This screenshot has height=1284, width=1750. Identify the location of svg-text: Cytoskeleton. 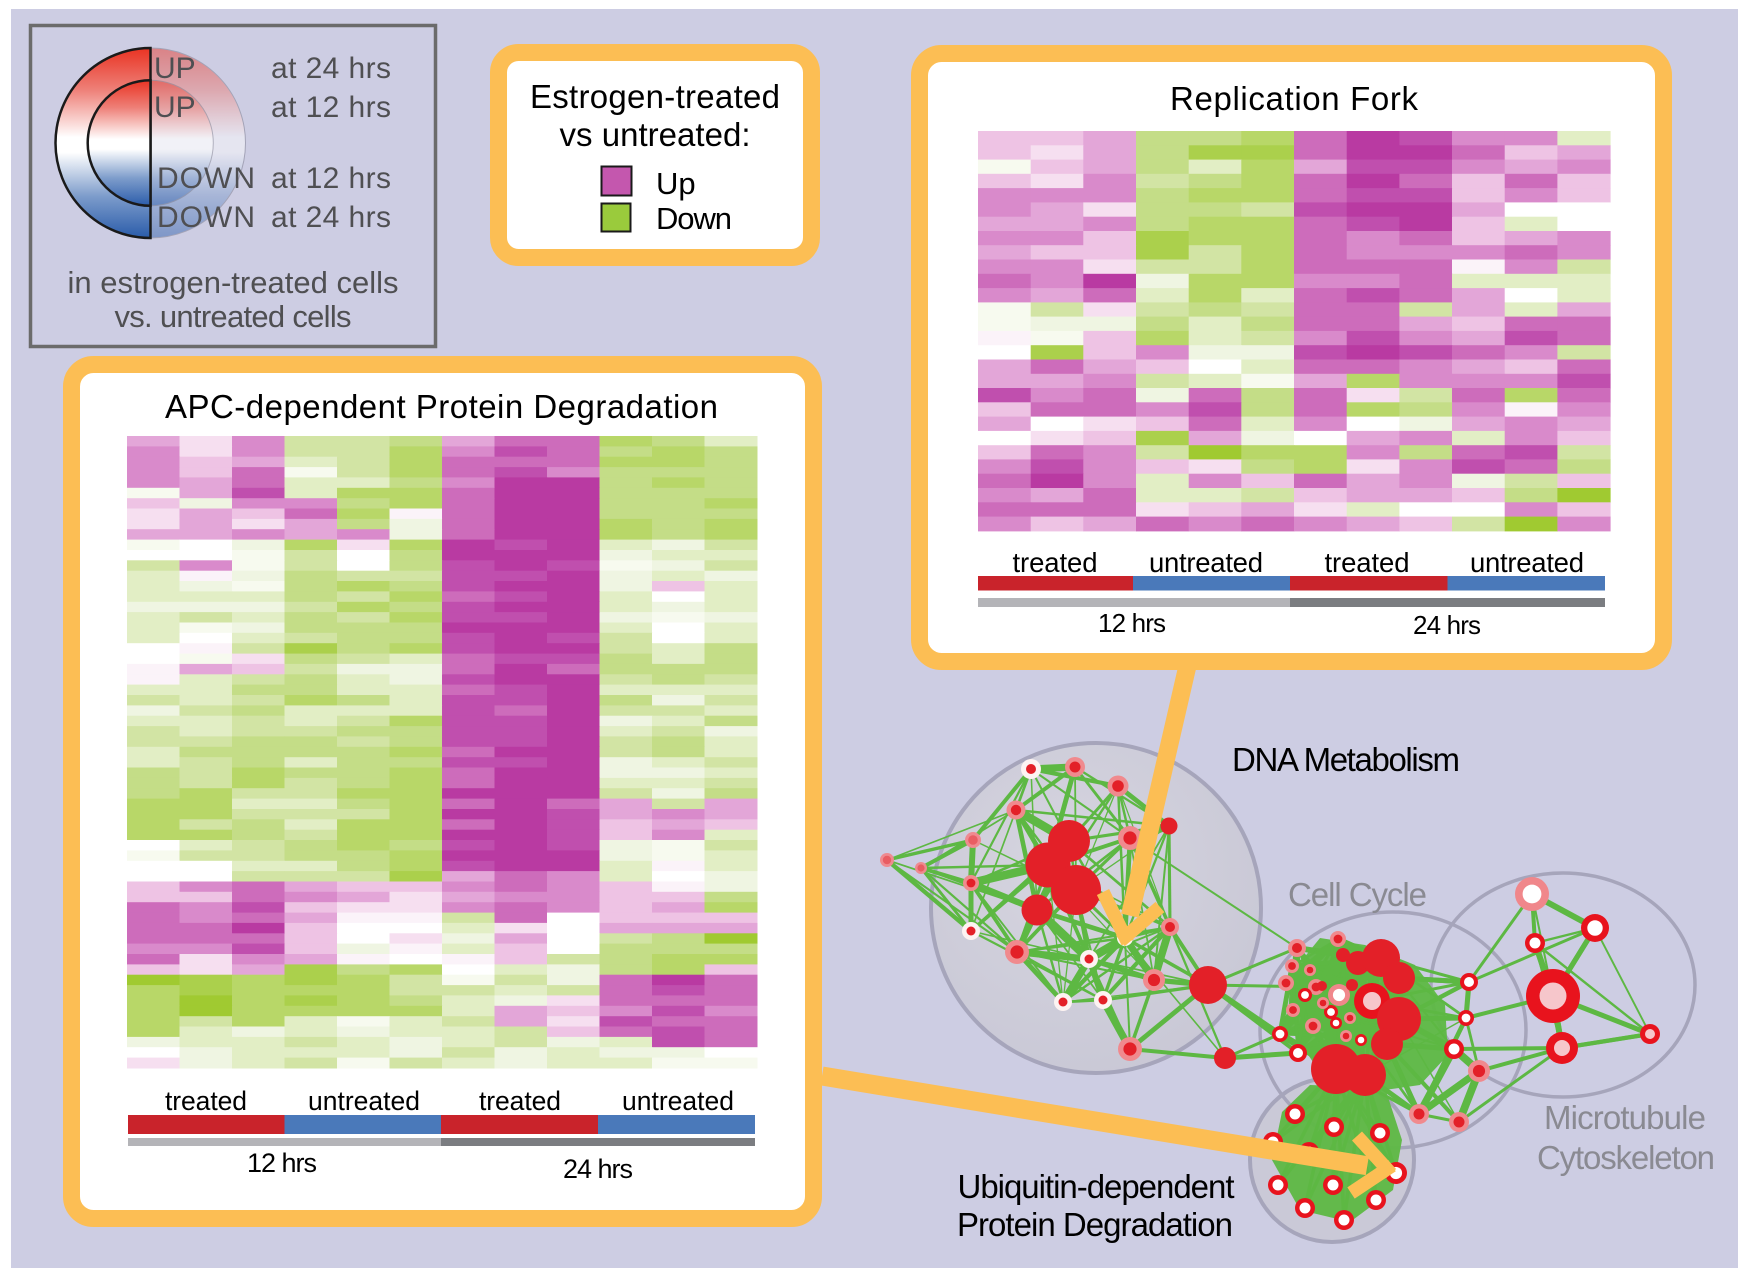
(1626, 1157).